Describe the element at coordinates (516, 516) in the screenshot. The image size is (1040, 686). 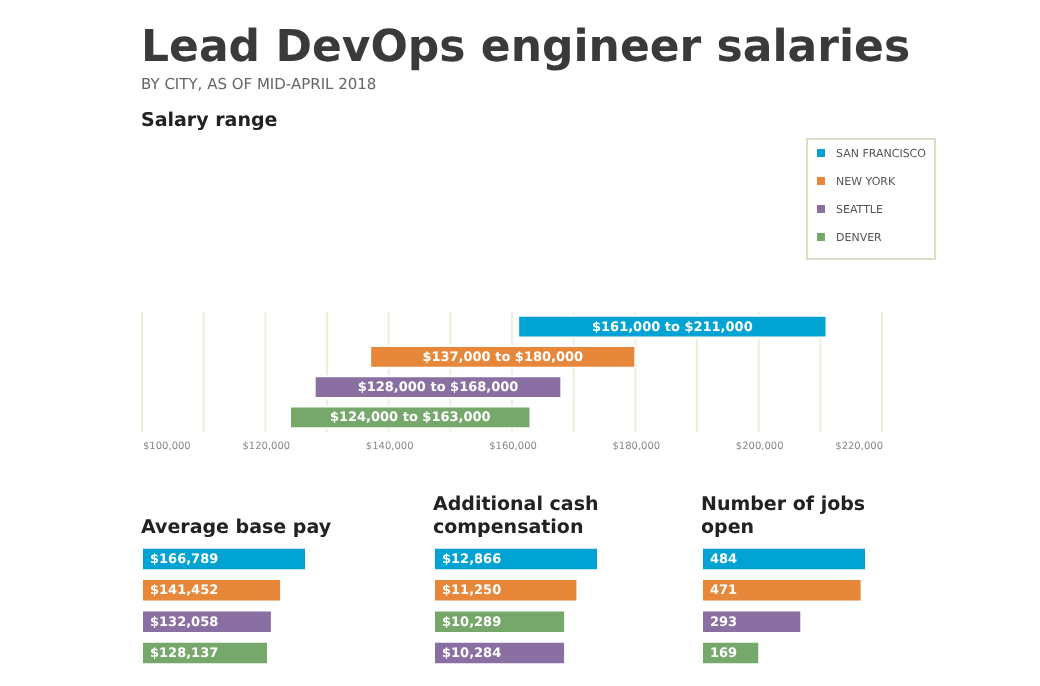
I see `chart-title: Additional cash compensation` at that location.